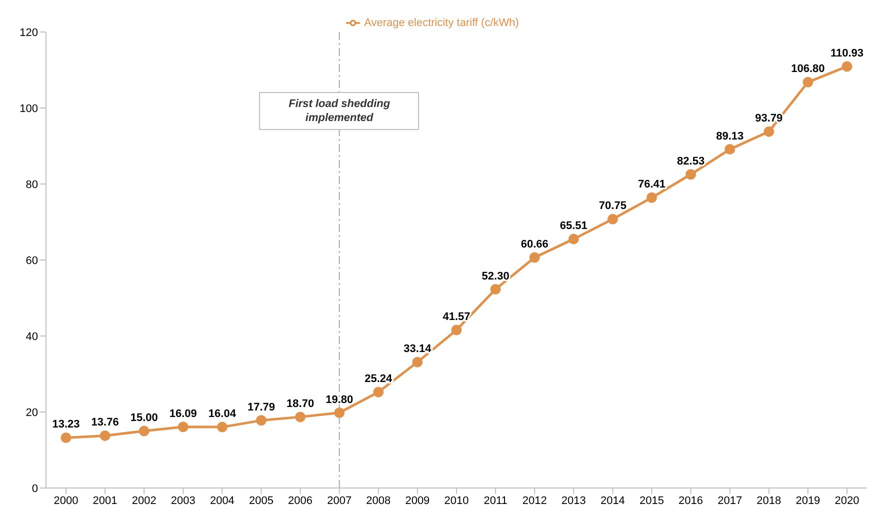  Describe the element at coordinates (300, 404) in the screenshot. I see `data-label: 18.70` at that location.